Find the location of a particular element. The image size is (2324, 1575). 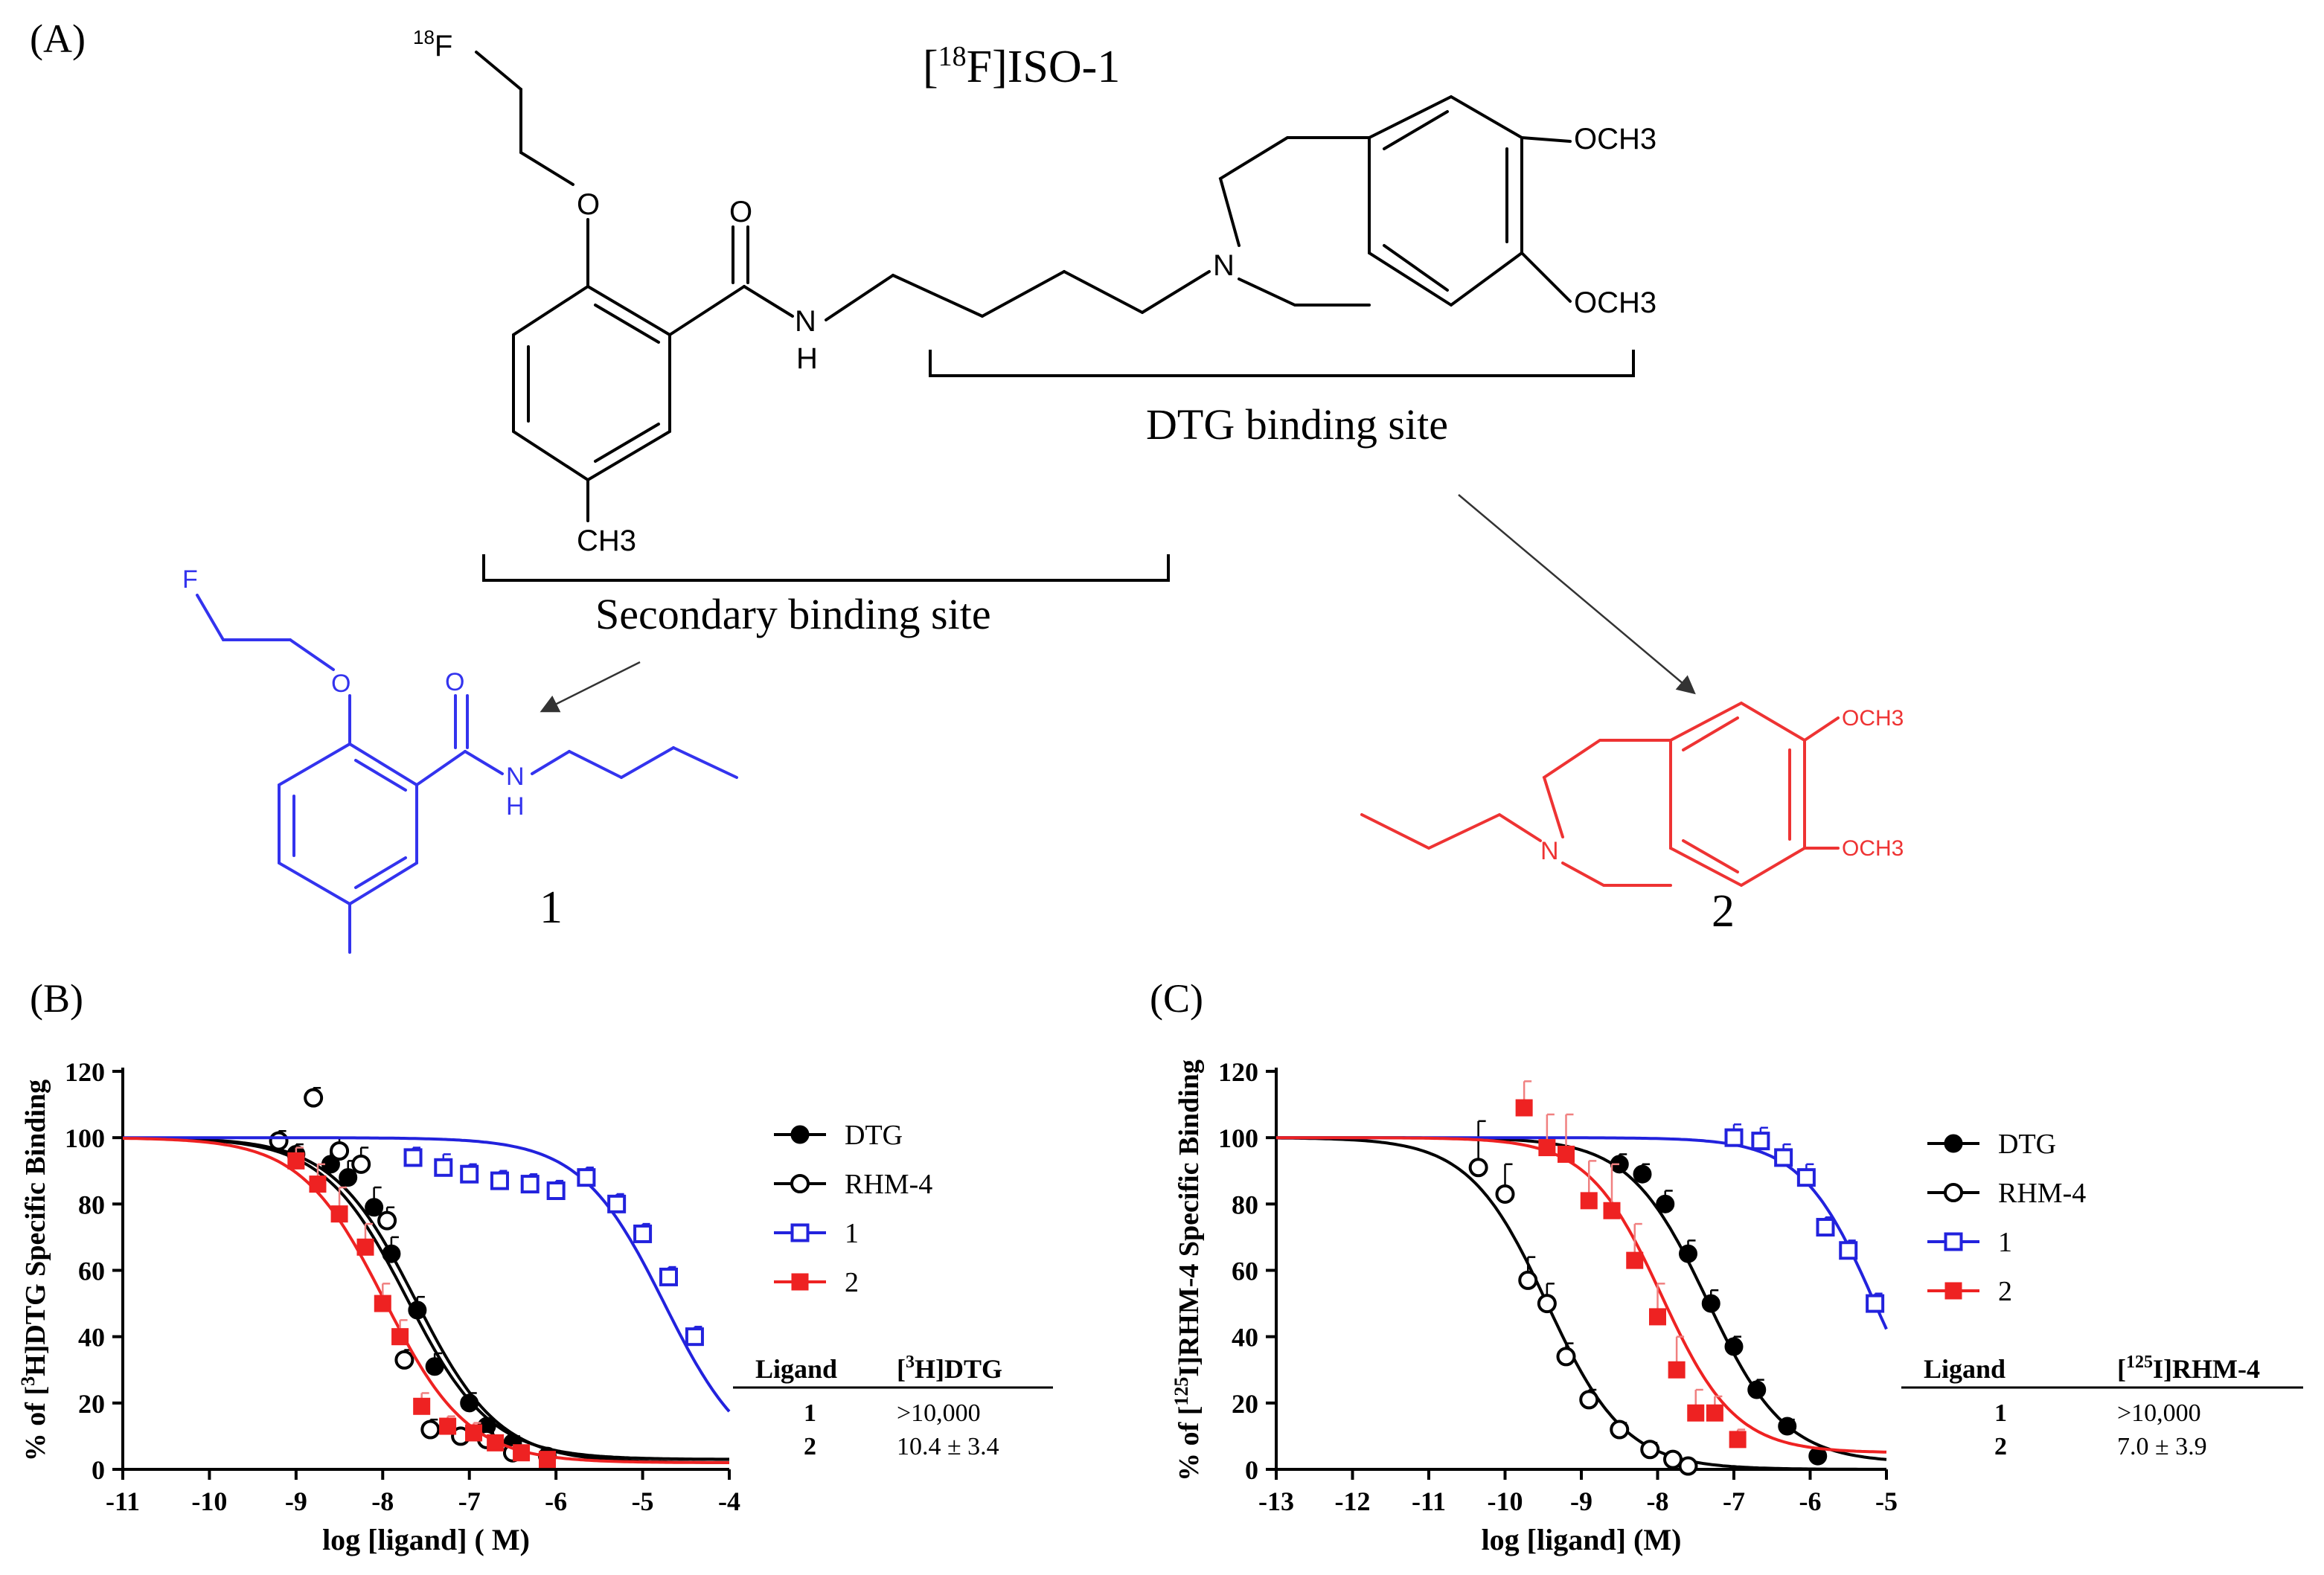

legend-label: 1 is located at coordinates (2005, 1242).